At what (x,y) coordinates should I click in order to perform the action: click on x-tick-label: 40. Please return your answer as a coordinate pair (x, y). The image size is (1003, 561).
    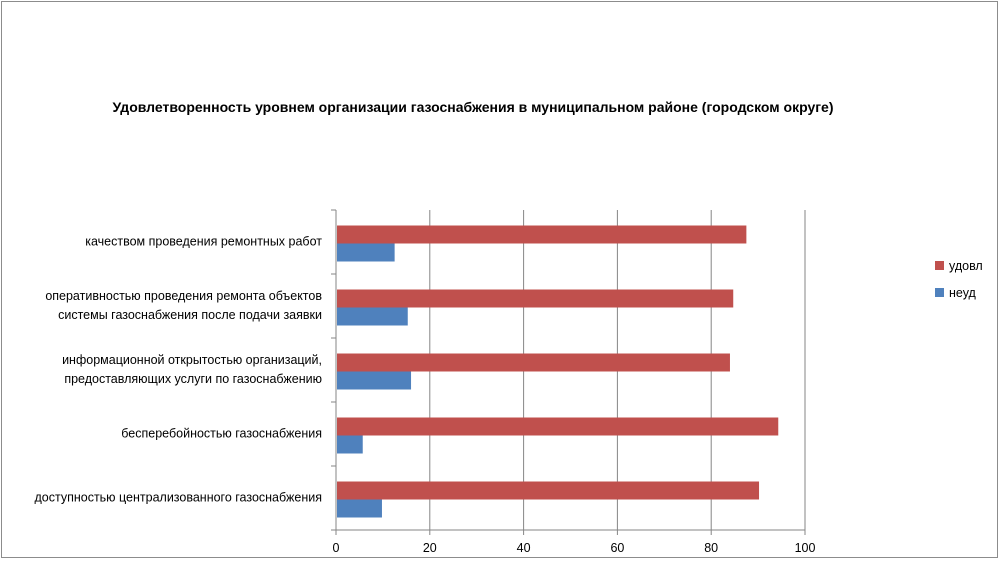
    Looking at the image, I should click on (524, 548).